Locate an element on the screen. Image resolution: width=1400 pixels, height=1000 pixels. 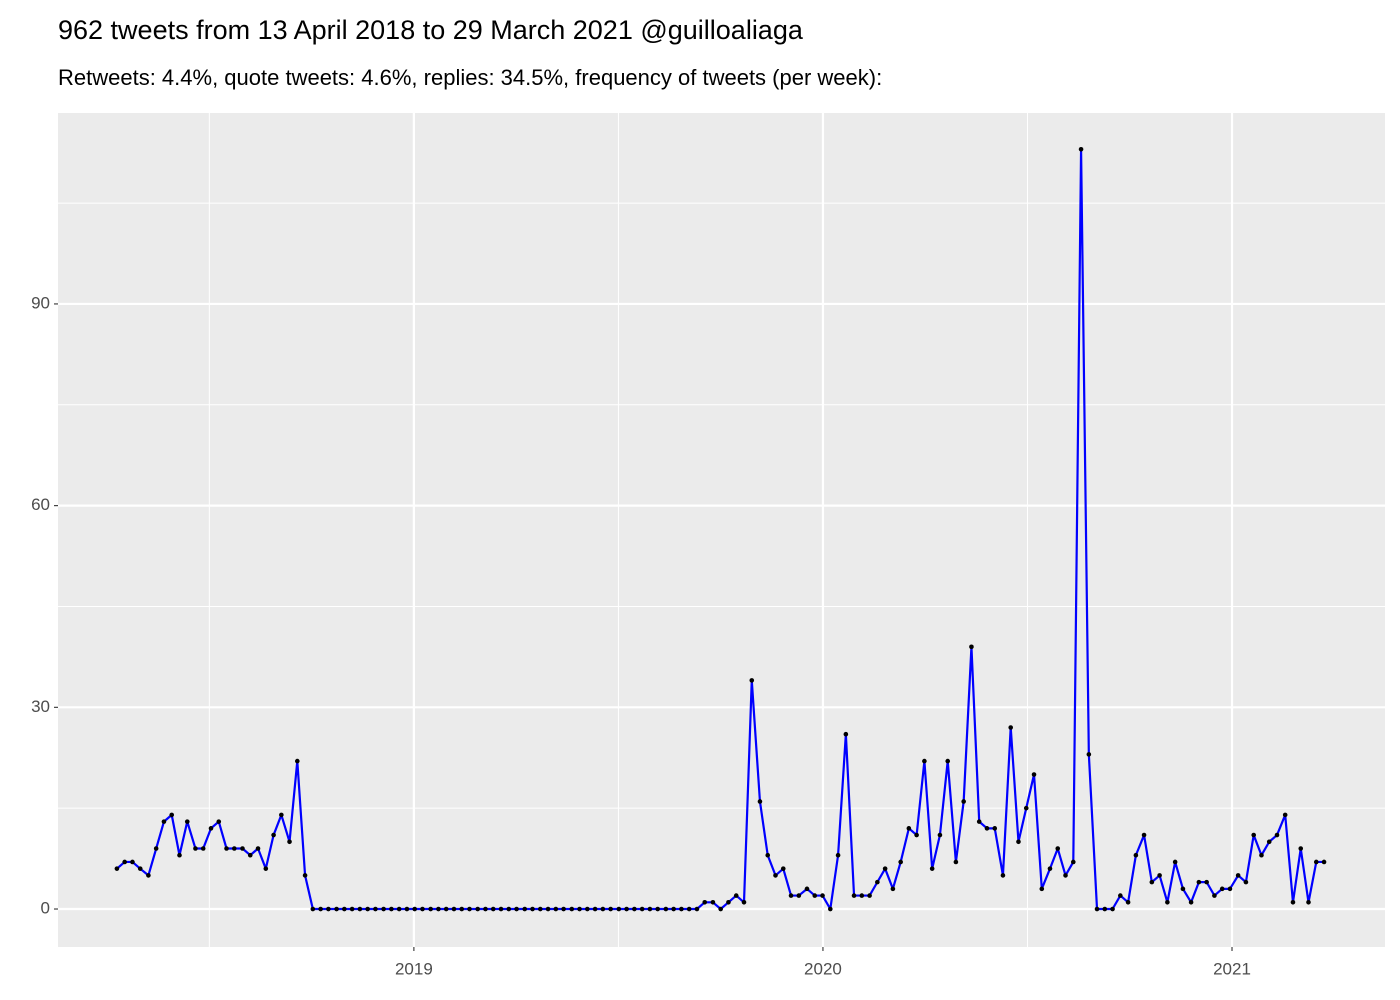
y-tick-label: 30 is located at coordinates (40, 706).